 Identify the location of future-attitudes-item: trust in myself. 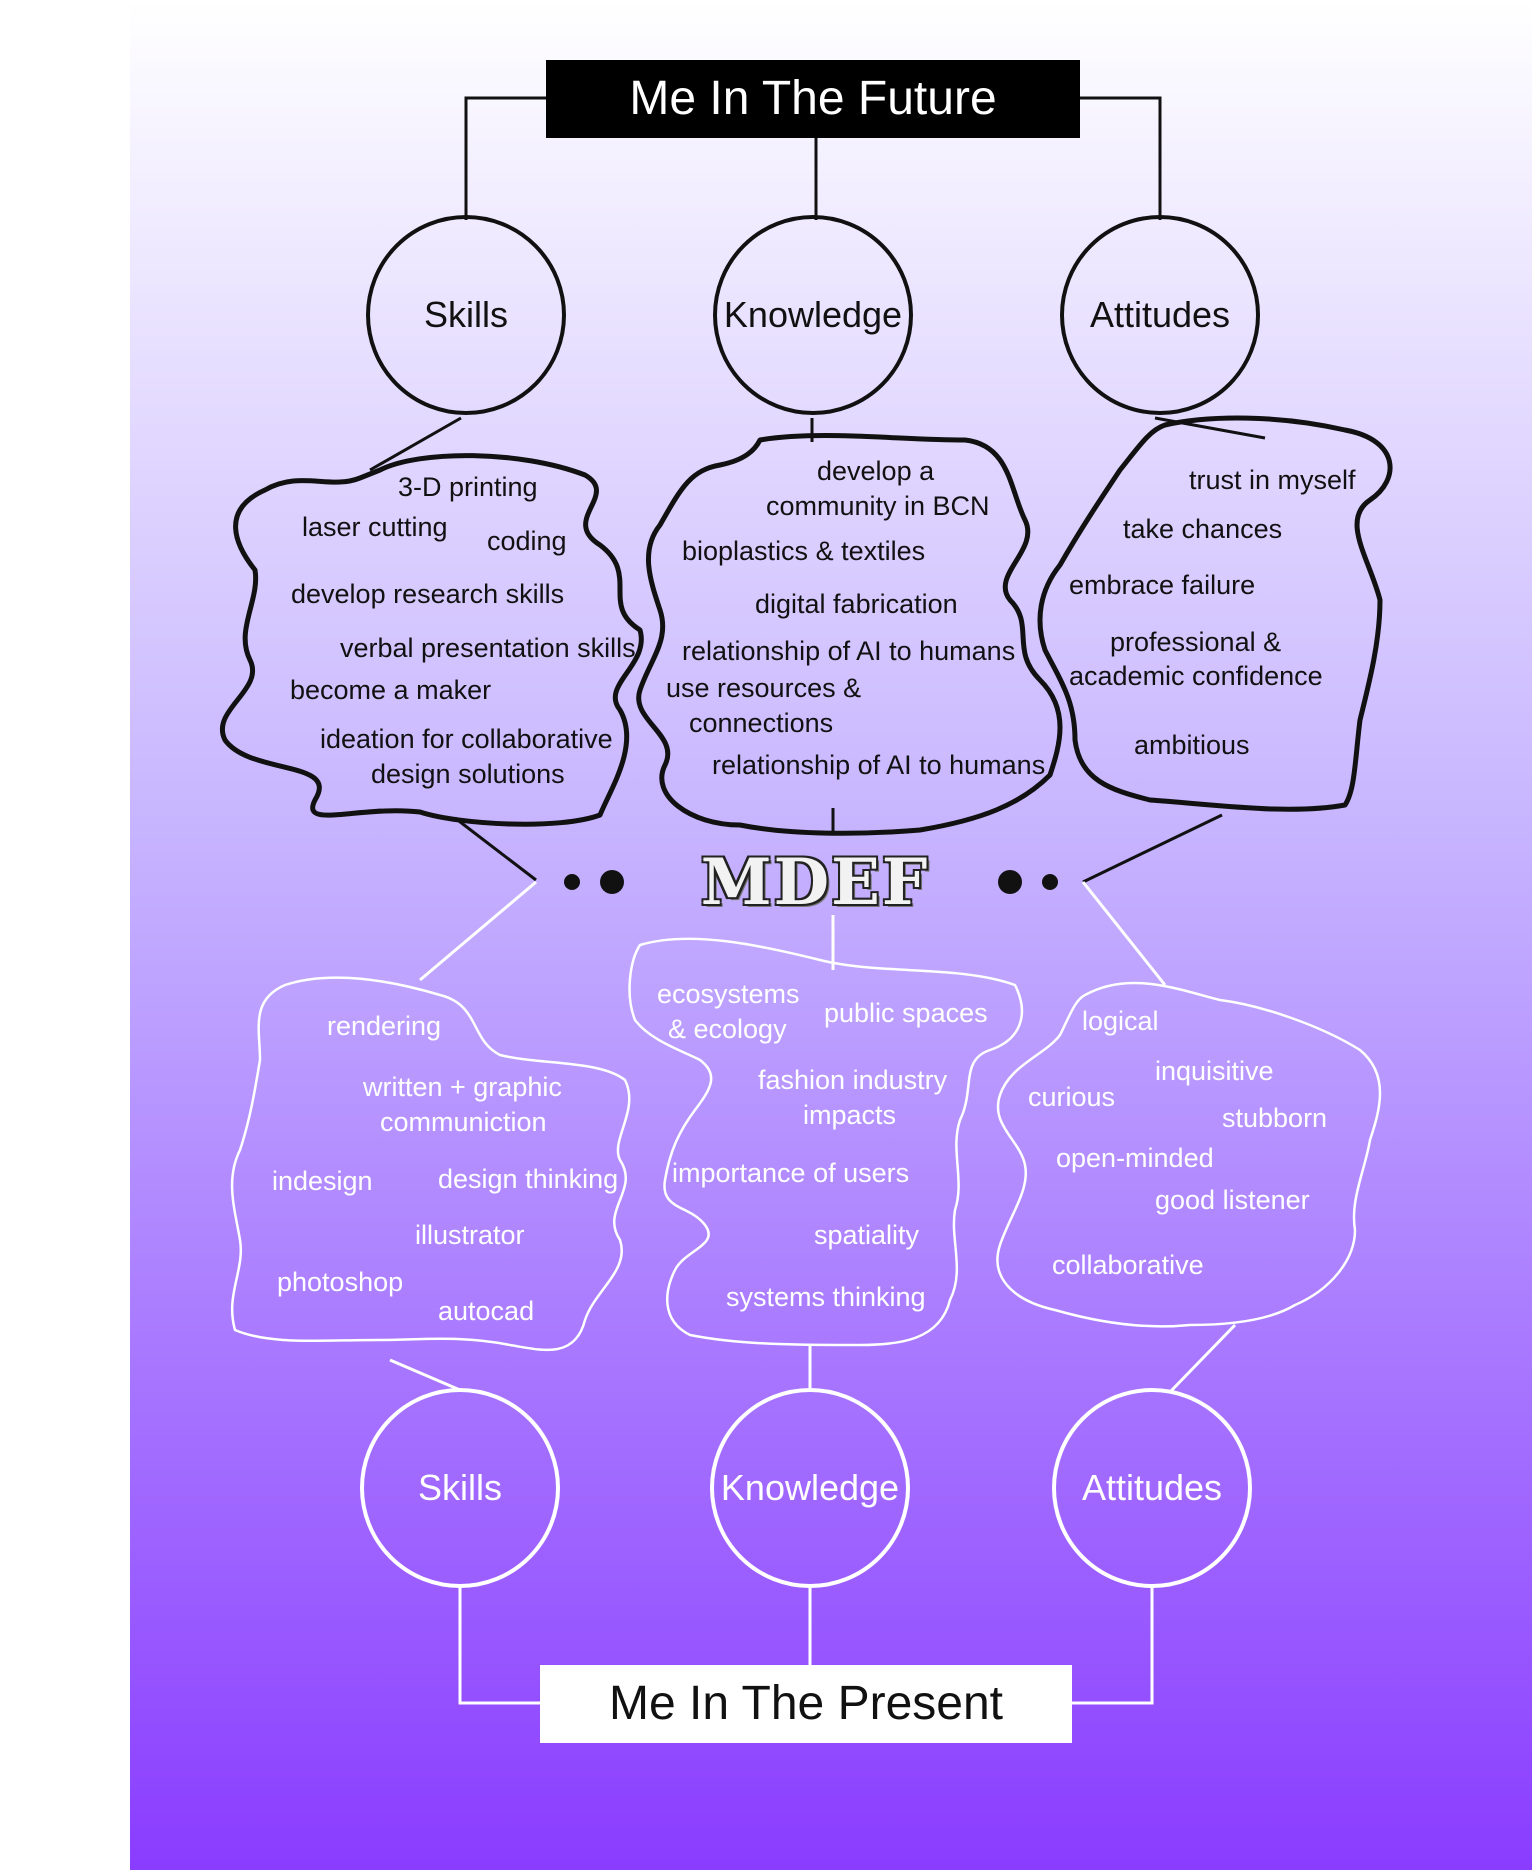
(1272, 480).